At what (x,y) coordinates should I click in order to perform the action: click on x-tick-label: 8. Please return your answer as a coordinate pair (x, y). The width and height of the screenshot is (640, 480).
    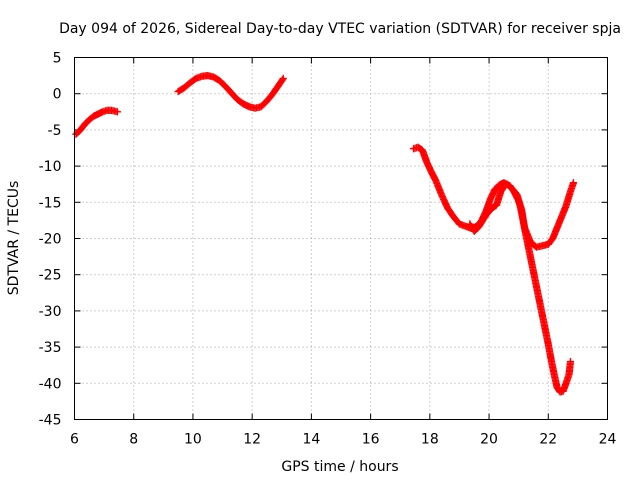
    Looking at the image, I should click on (133, 440).